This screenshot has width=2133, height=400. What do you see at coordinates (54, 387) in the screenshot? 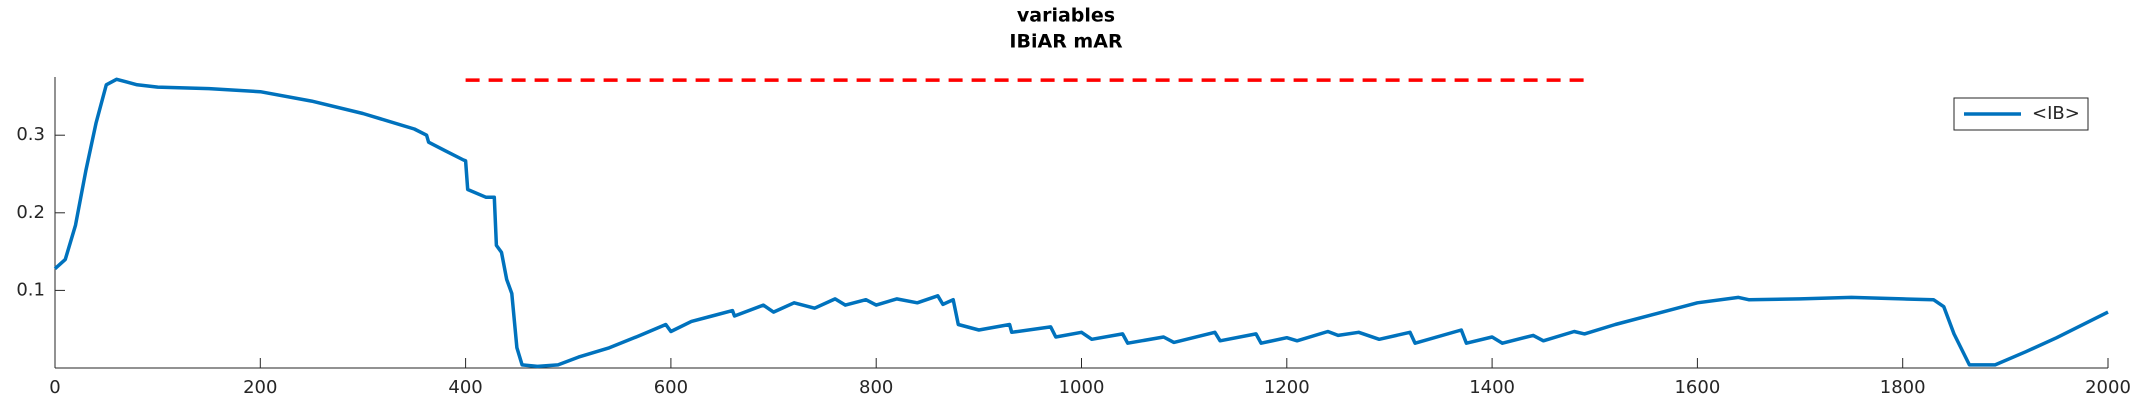
I see `x-tick-label: 0` at bounding box center [54, 387].